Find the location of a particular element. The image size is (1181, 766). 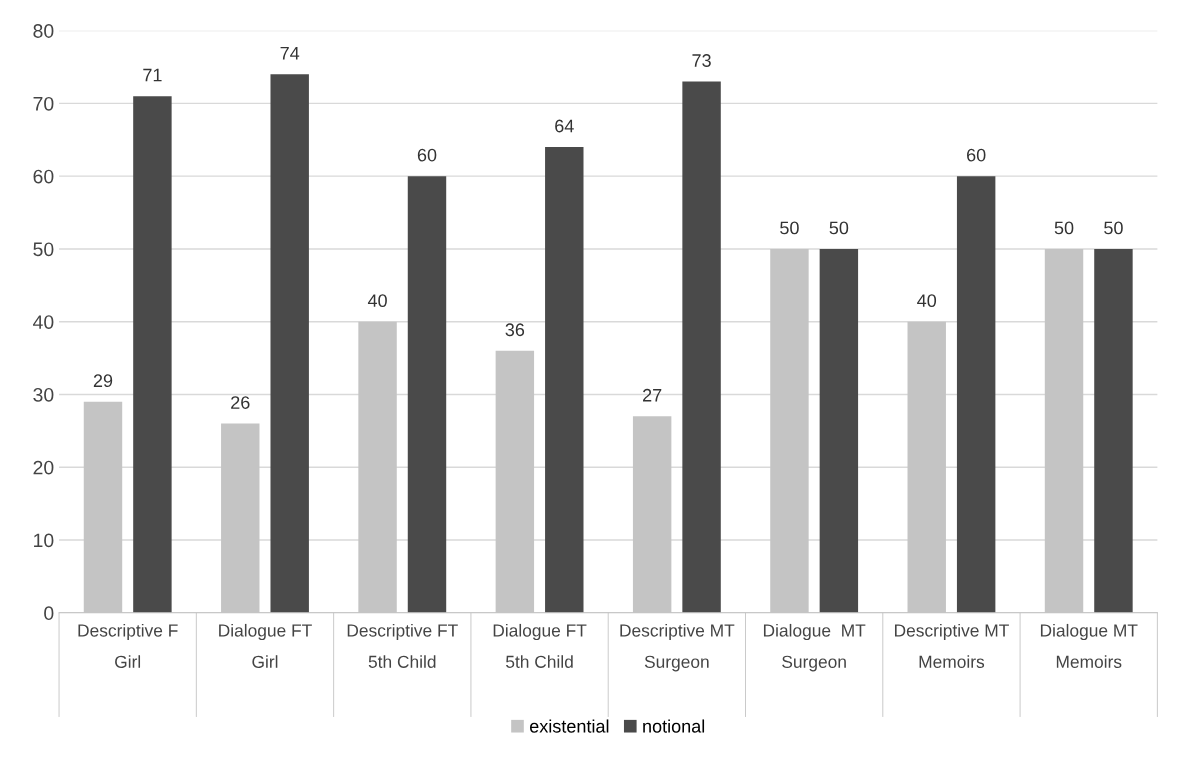

legend-label: notional is located at coordinates (674, 726).